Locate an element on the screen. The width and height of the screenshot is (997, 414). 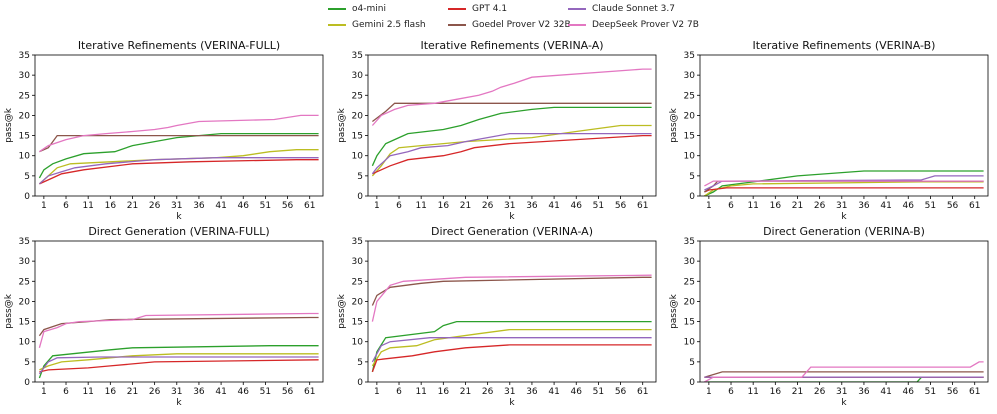
legend-item: o4-mini is located at coordinates (357, 9).